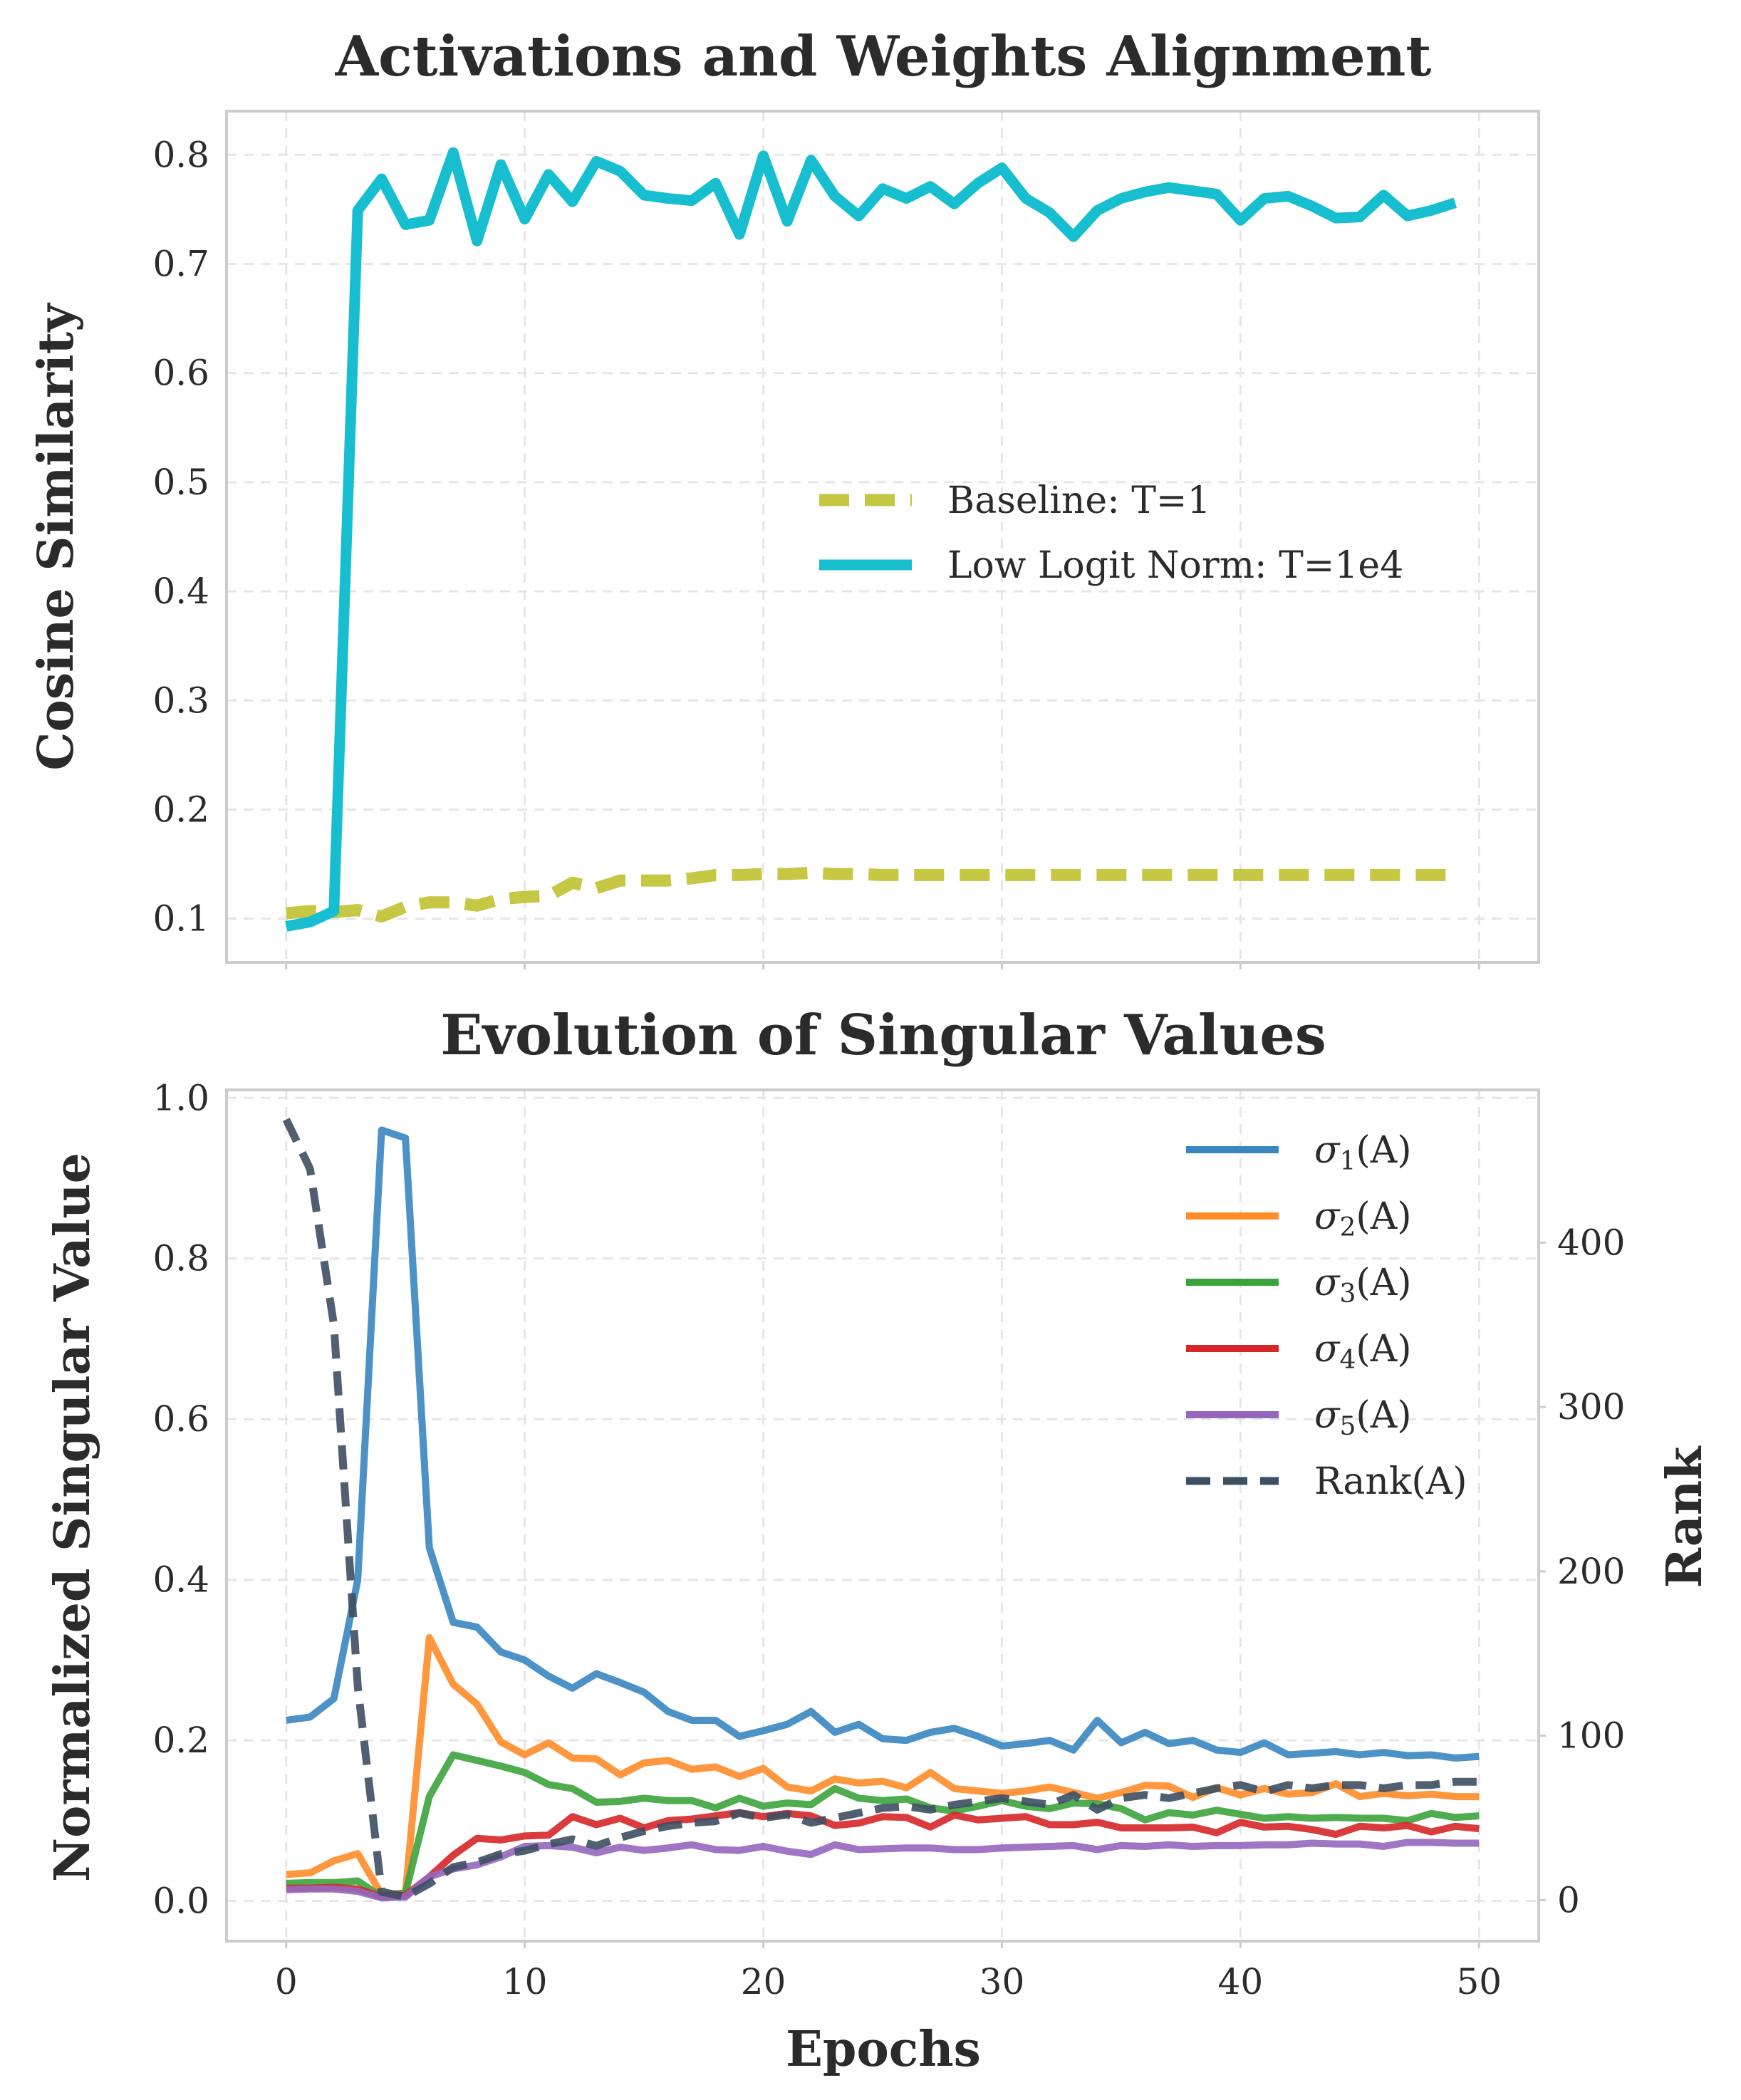 The width and height of the screenshot is (1741, 2100). What do you see at coordinates (180, 482) in the screenshot?
I see `top-y-tick-label: 0.5` at bounding box center [180, 482].